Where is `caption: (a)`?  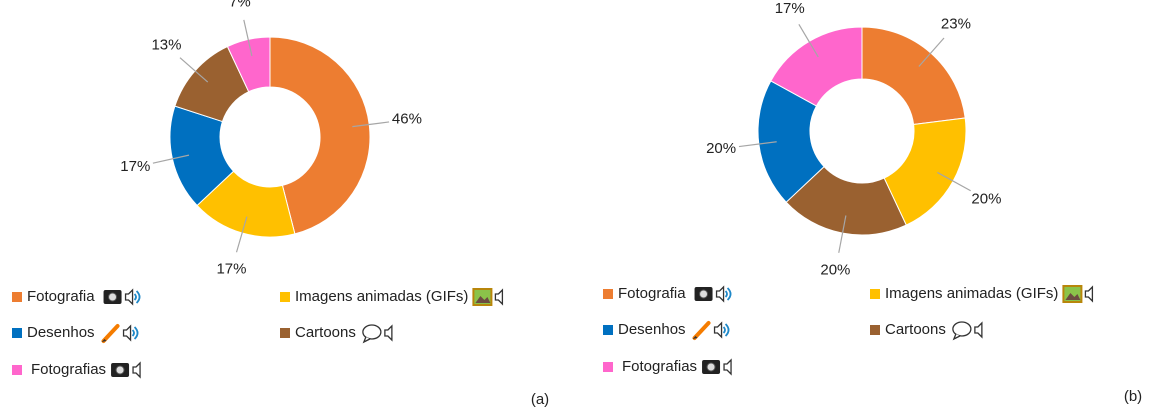
caption: (a) is located at coordinates (540, 399).